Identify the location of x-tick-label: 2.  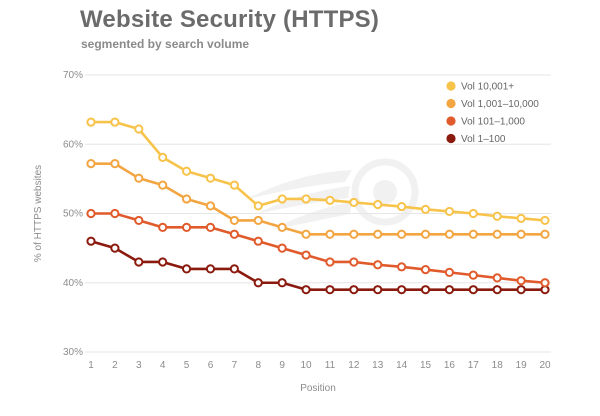
(115, 365).